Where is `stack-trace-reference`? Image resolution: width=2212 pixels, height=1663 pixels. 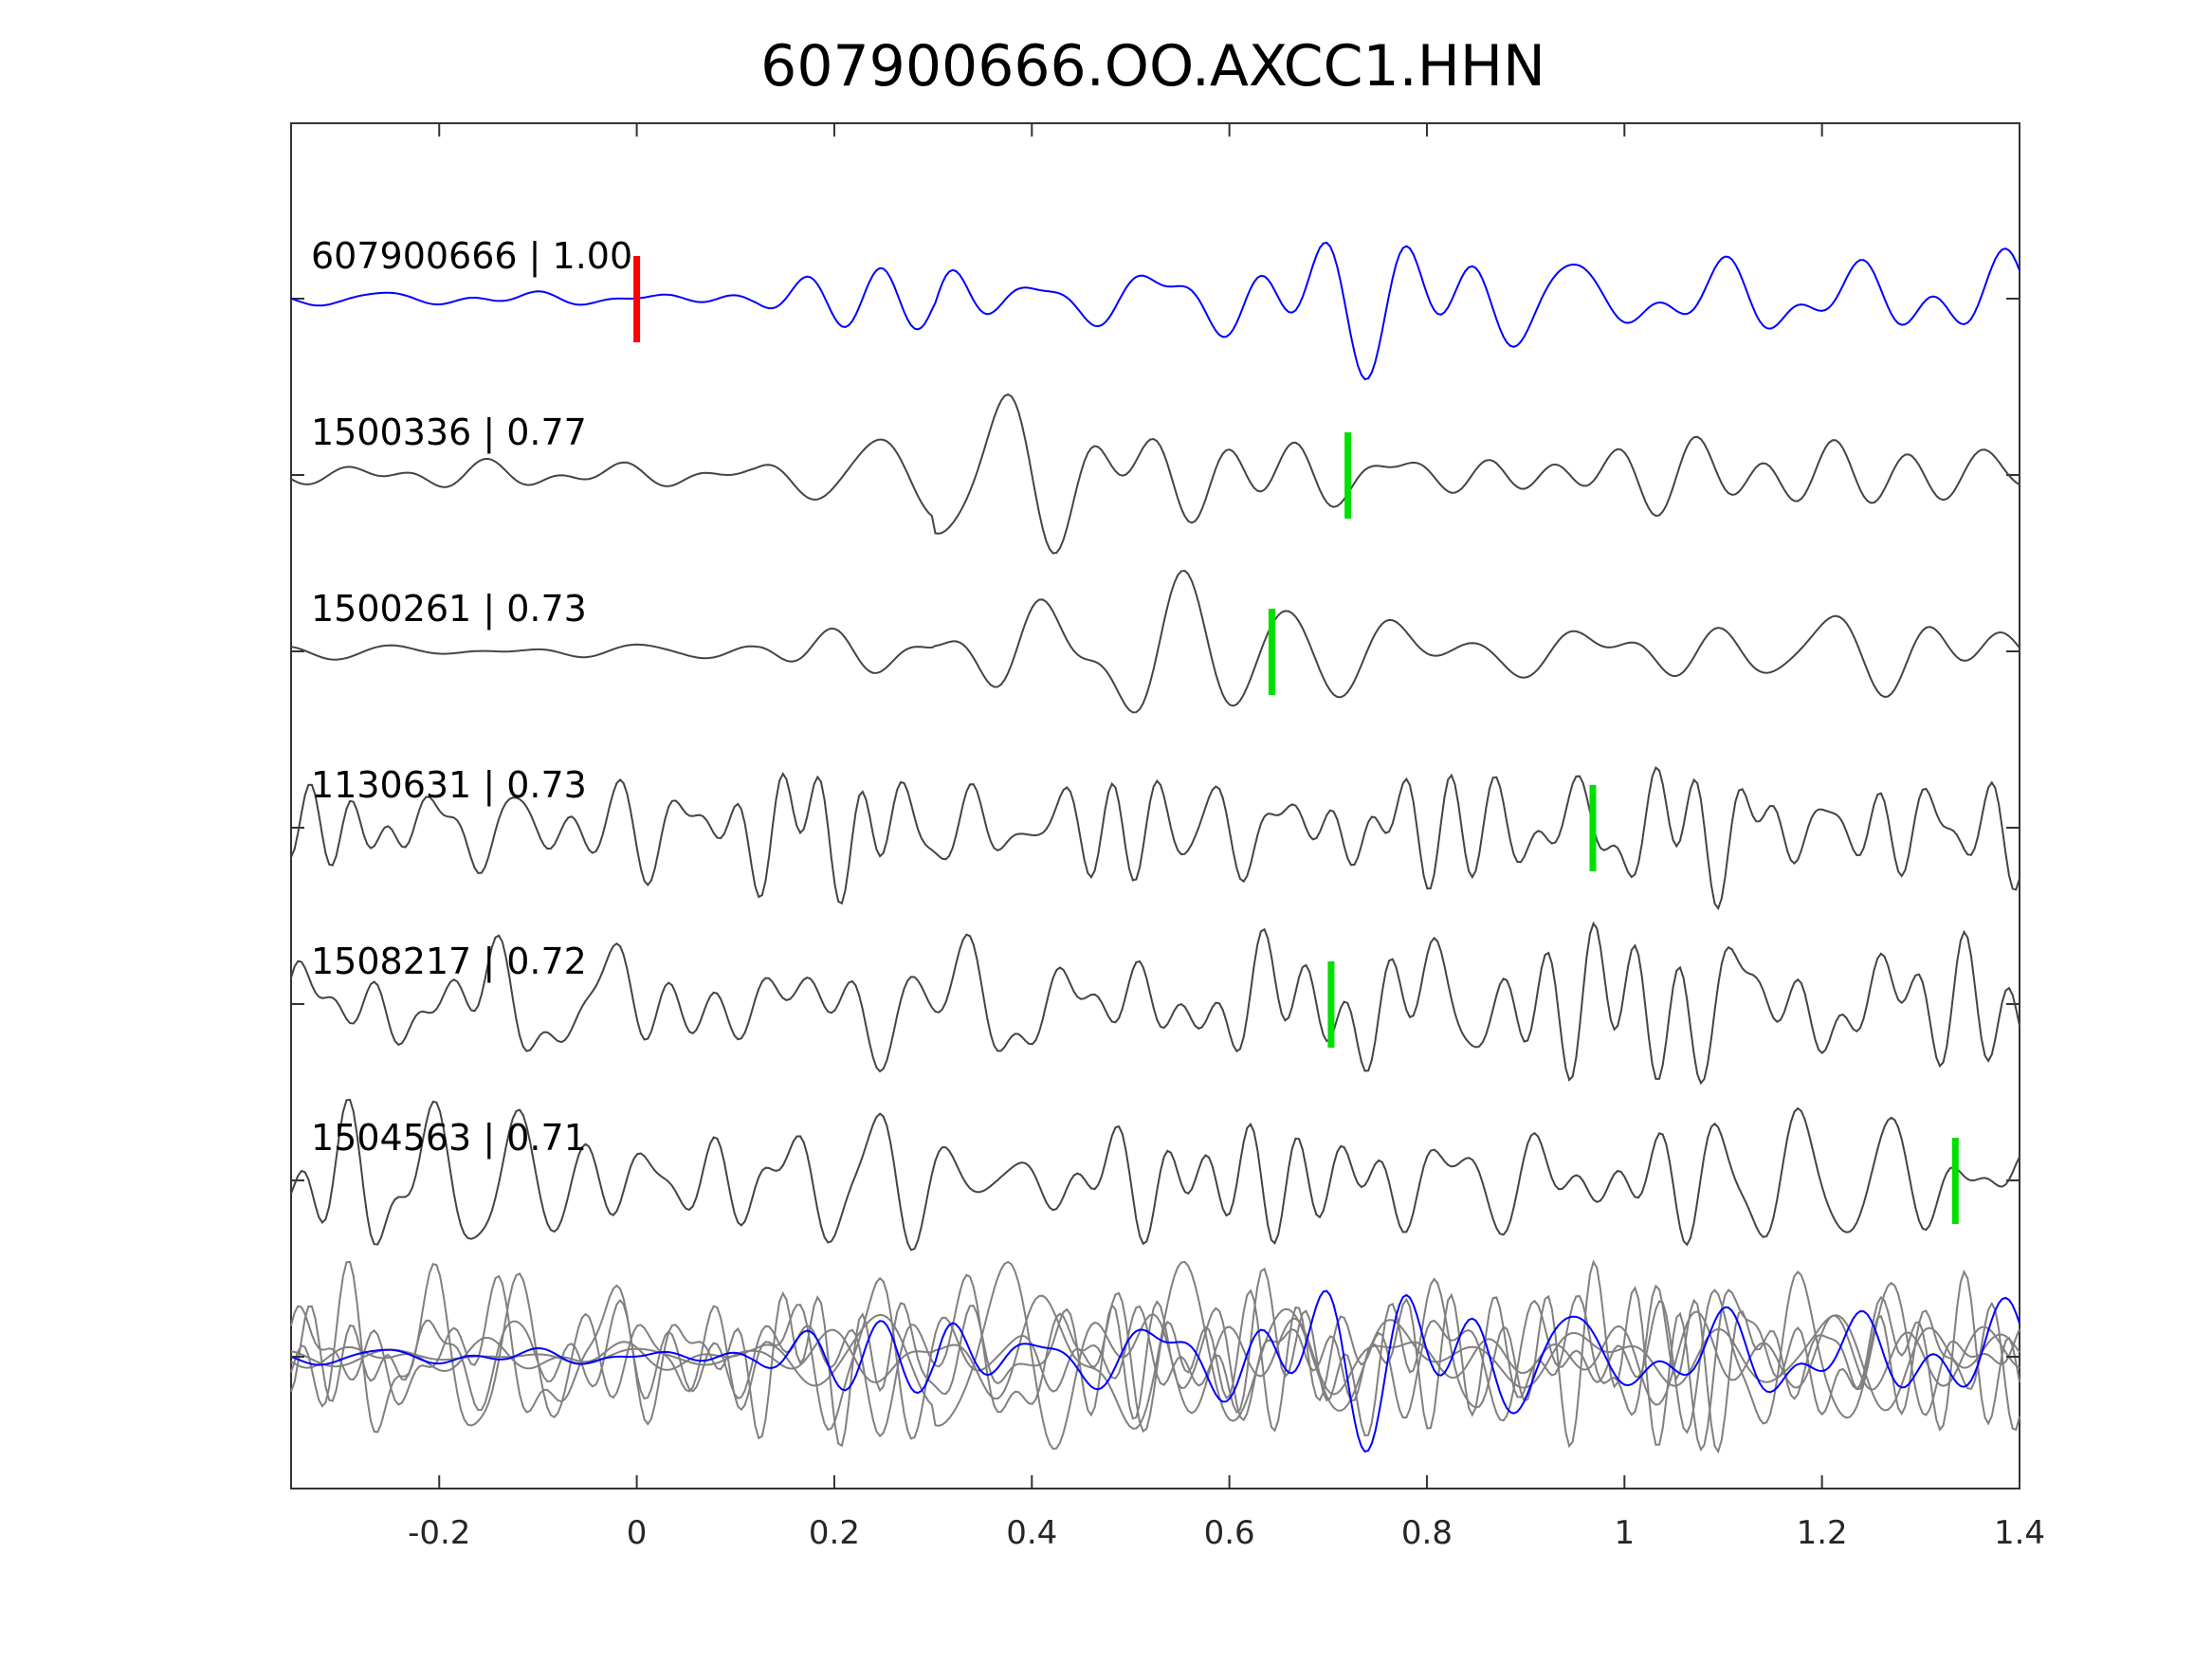 stack-trace-reference is located at coordinates (1155, 1371).